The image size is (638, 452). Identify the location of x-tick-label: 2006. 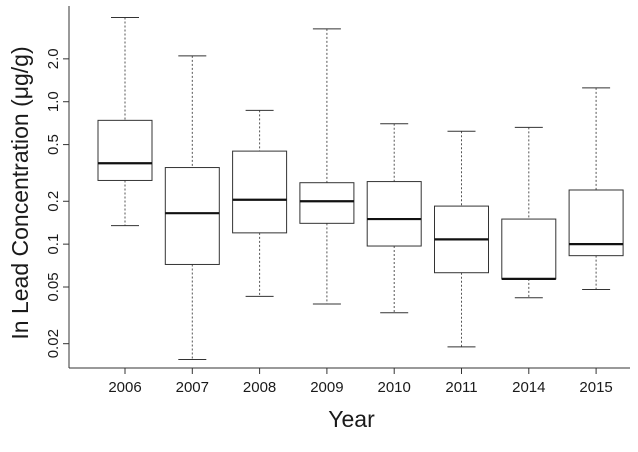
(124, 387).